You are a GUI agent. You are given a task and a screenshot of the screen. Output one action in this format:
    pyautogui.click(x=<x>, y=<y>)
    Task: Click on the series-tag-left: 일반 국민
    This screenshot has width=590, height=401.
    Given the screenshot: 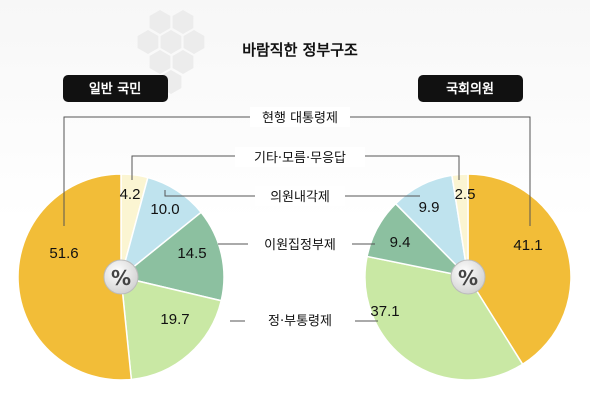 What is the action you would take?
    pyautogui.click(x=115, y=89)
    